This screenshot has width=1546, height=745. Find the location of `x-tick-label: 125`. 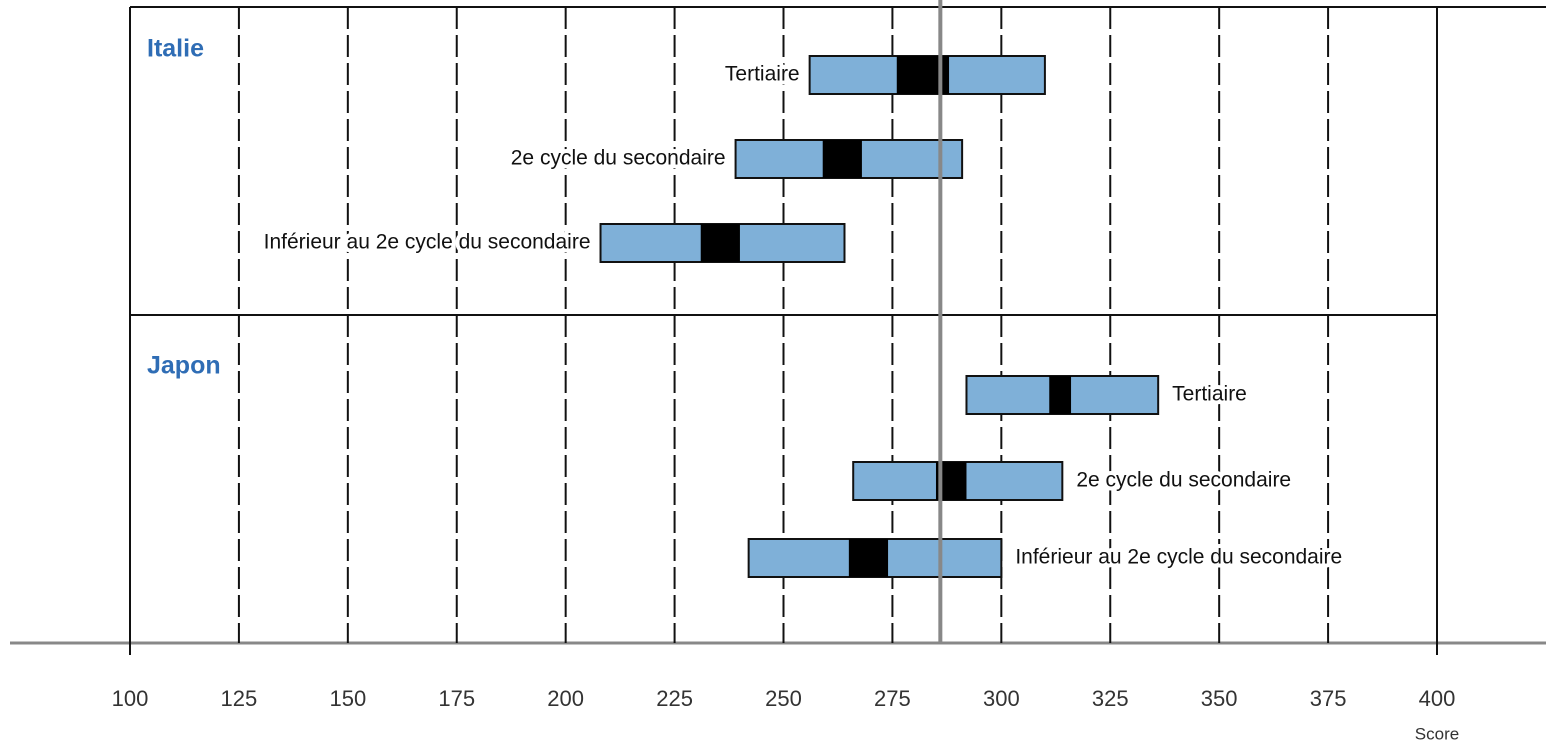

x-tick-label: 125 is located at coordinates (239, 698).